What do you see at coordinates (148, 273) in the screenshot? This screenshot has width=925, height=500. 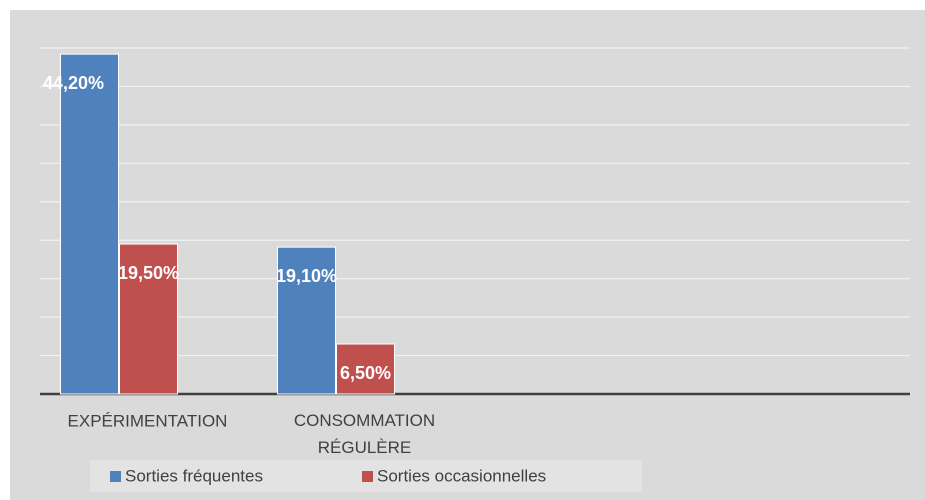 I see `data-label: 19,50%` at bounding box center [148, 273].